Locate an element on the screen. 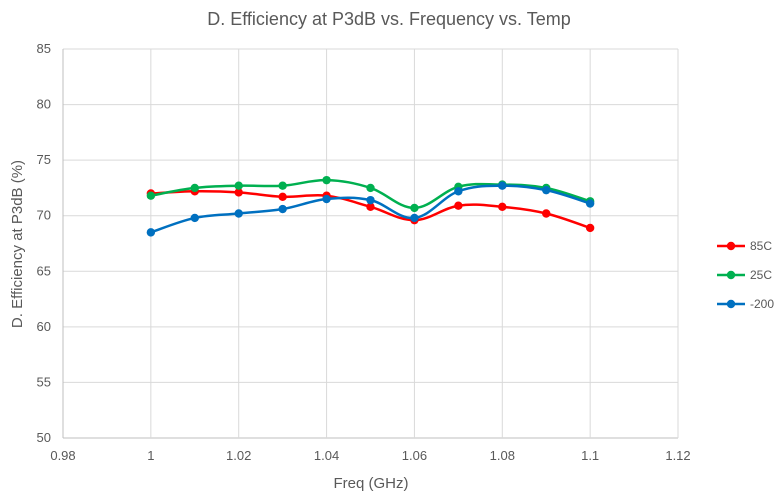  x-tick-label: 1 is located at coordinates (150, 455).